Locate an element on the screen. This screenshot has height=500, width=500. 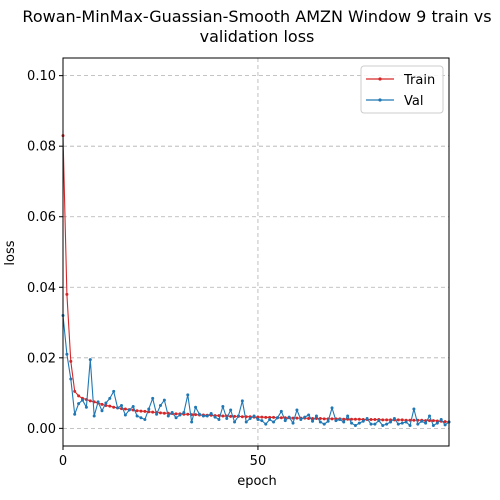
y-tick-label: 0.00 is located at coordinates (41, 429).